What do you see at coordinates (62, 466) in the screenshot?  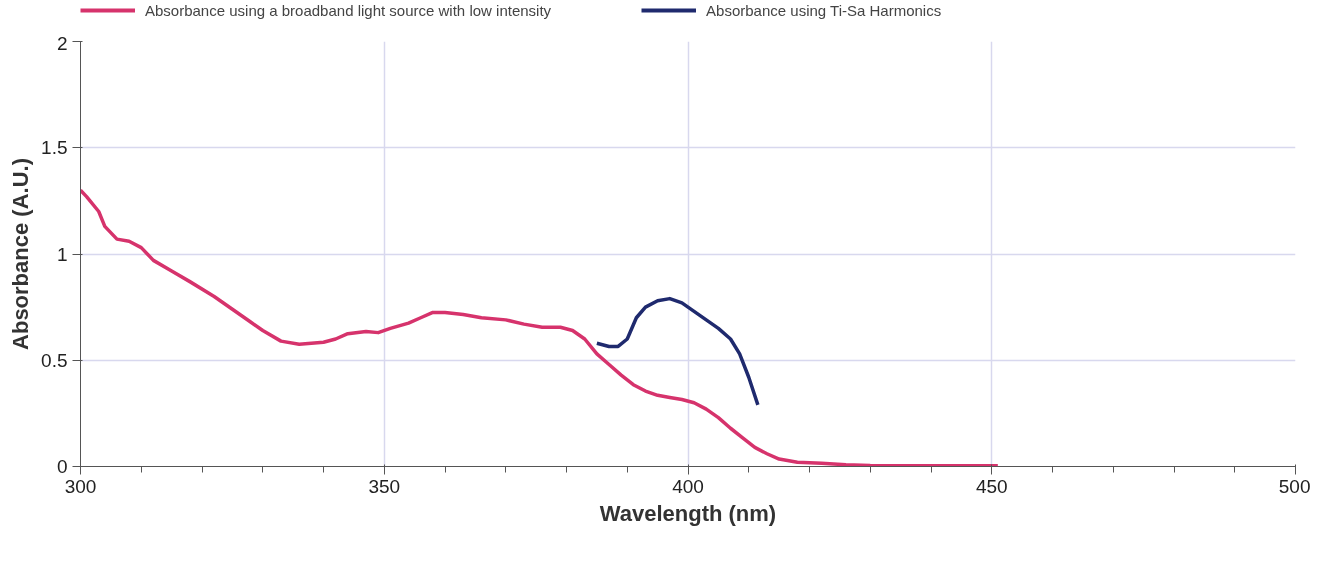 I see `y-tick-label: 0` at bounding box center [62, 466].